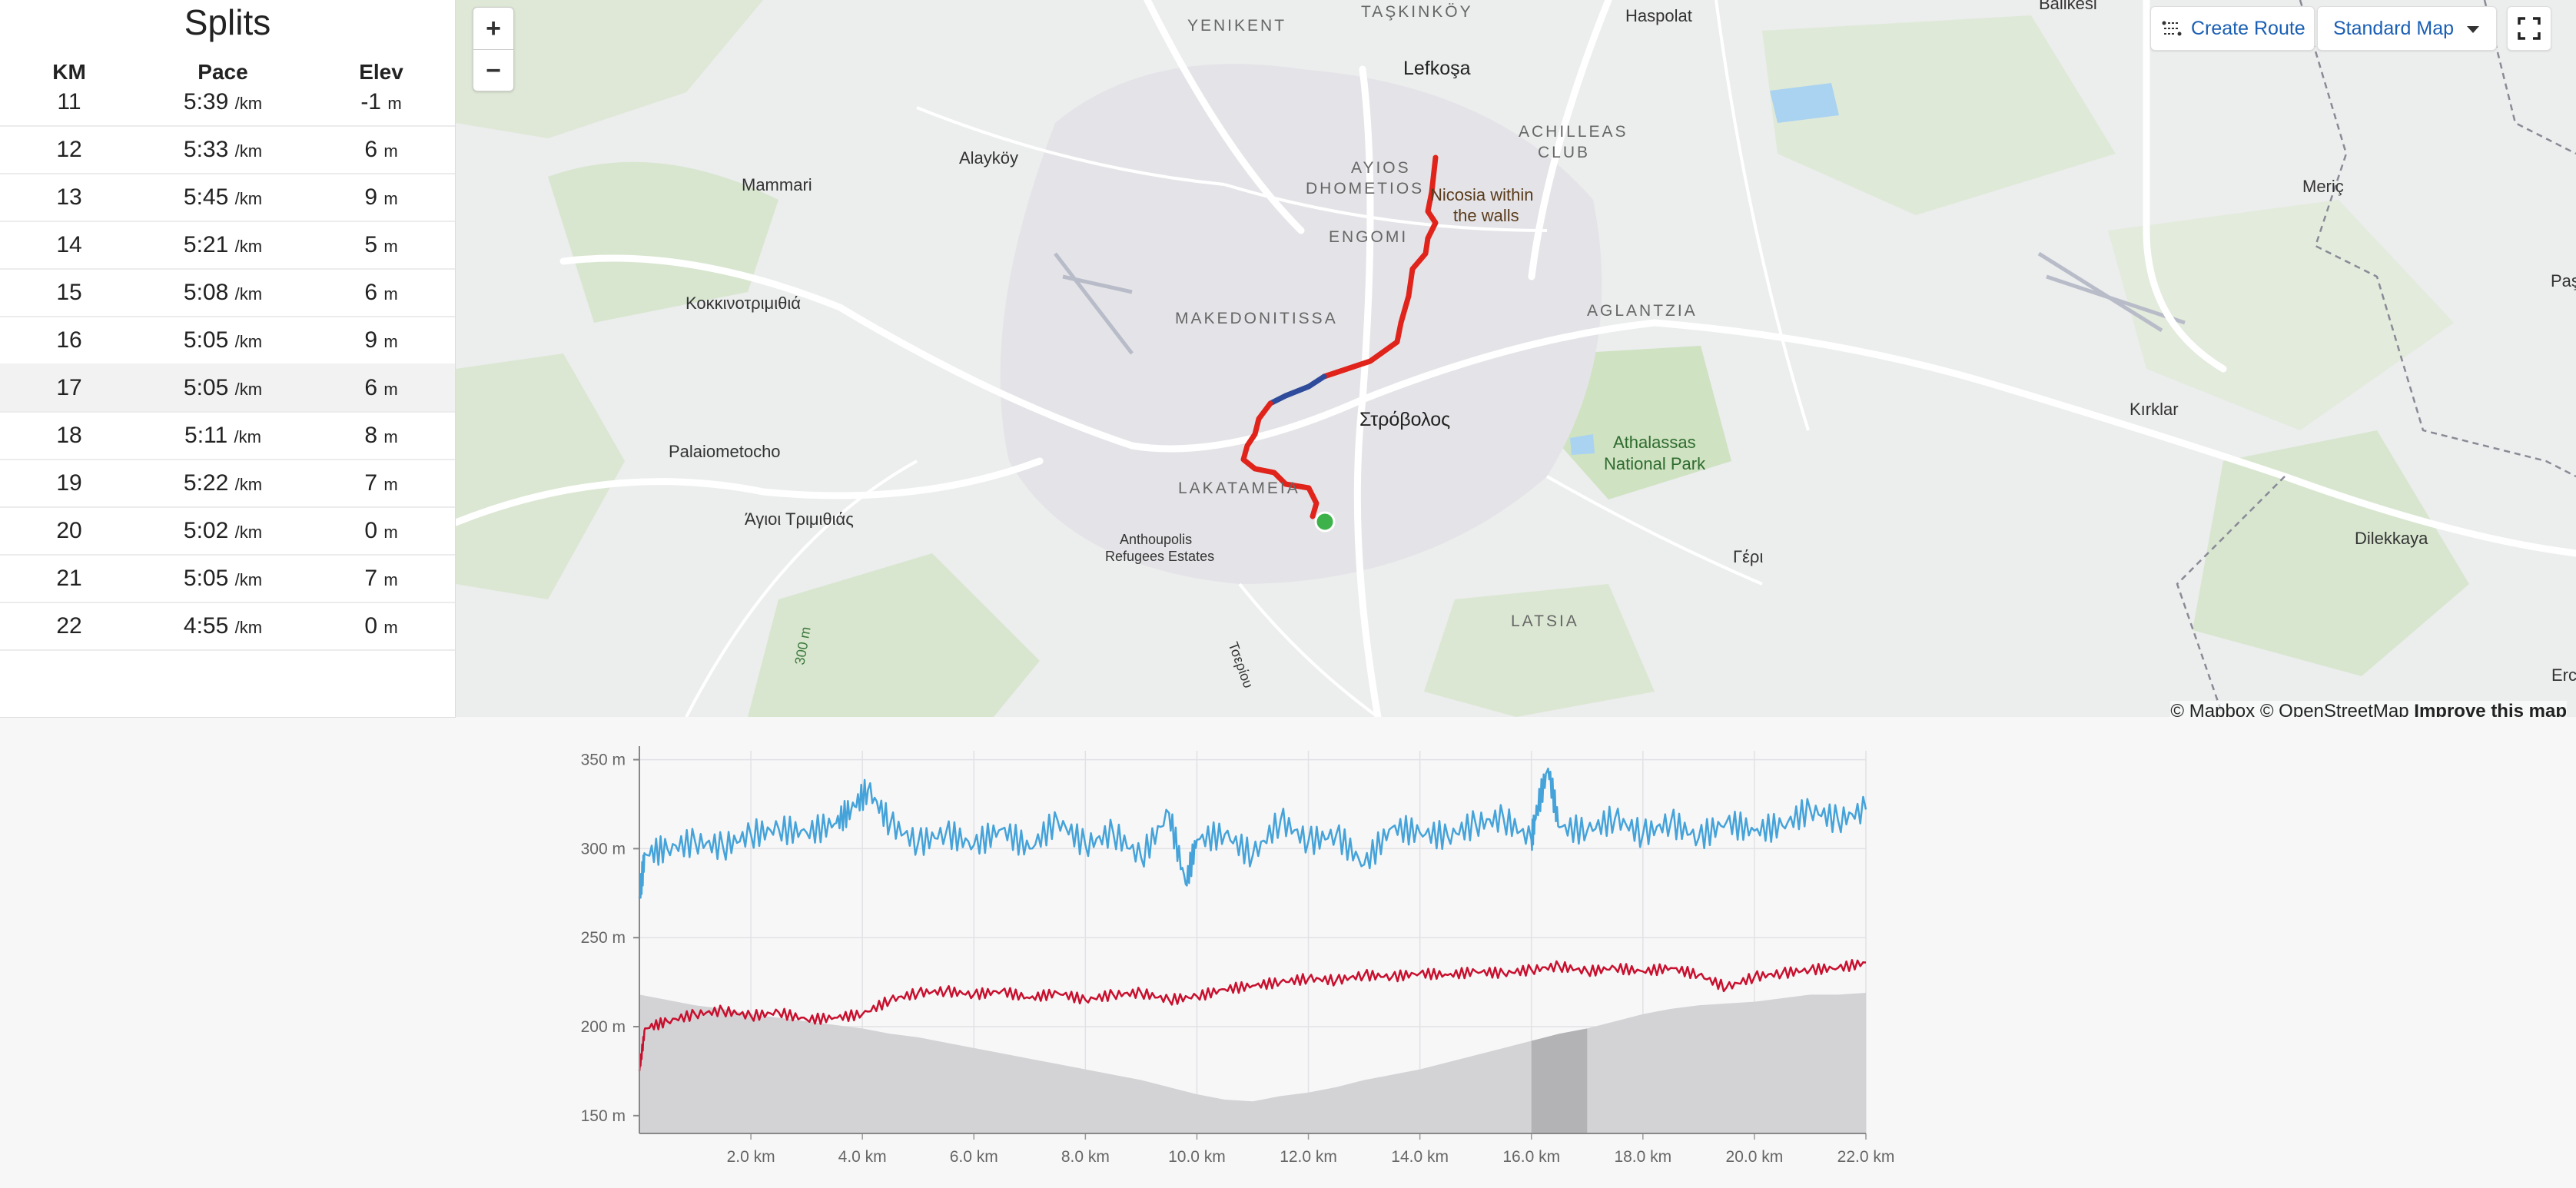 This screenshot has width=2576, height=1188. Describe the element at coordinates (2490, 709) in the screenshot. I see `improve-map-link: Improve this map` at that location.